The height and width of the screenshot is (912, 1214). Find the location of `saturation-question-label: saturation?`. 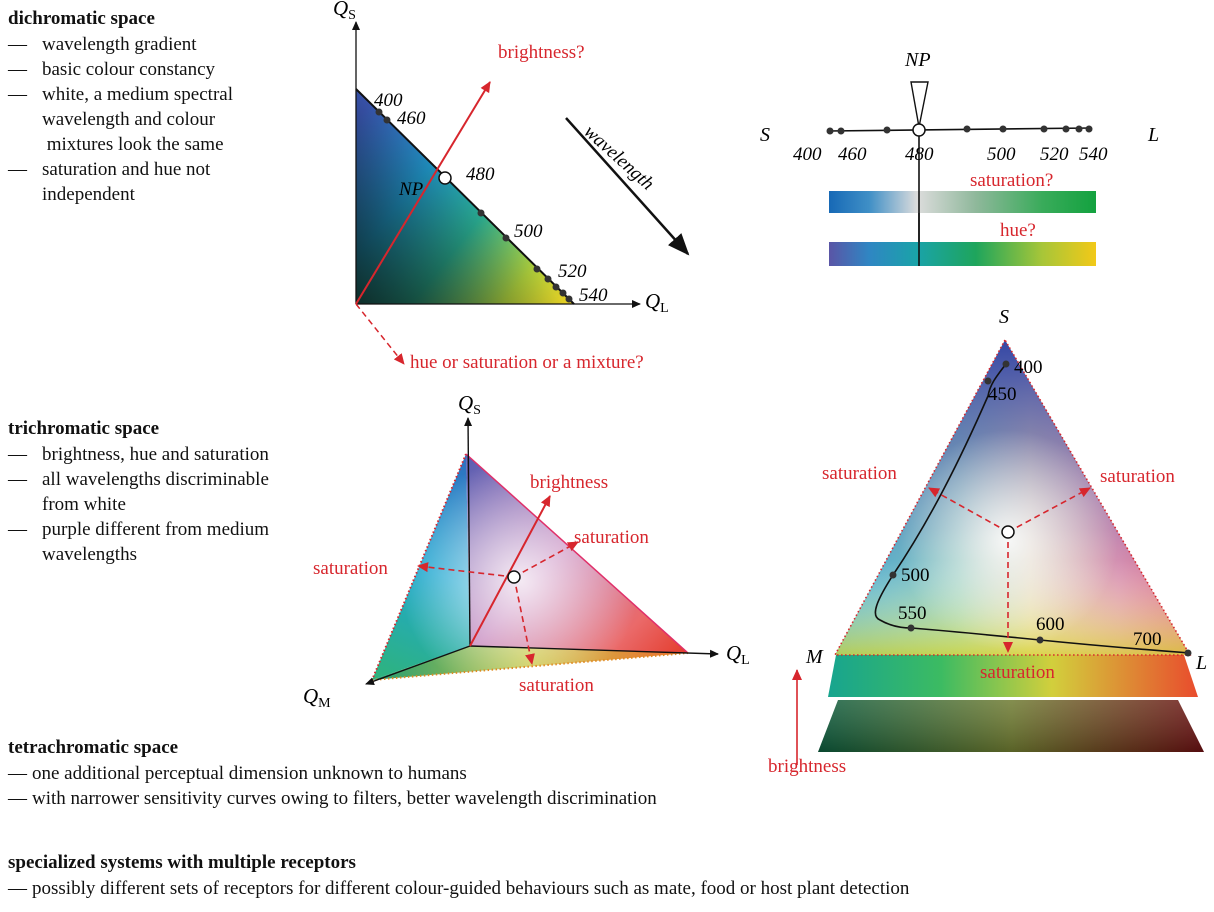

saturation-question-label: saturation? is located at coordinates (1011, 180).